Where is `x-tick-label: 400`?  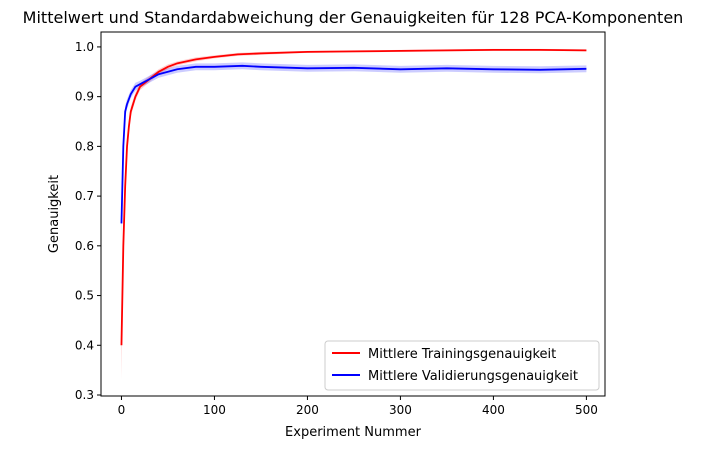
x-tick-label: 400 is located at coordinates (493, 410).